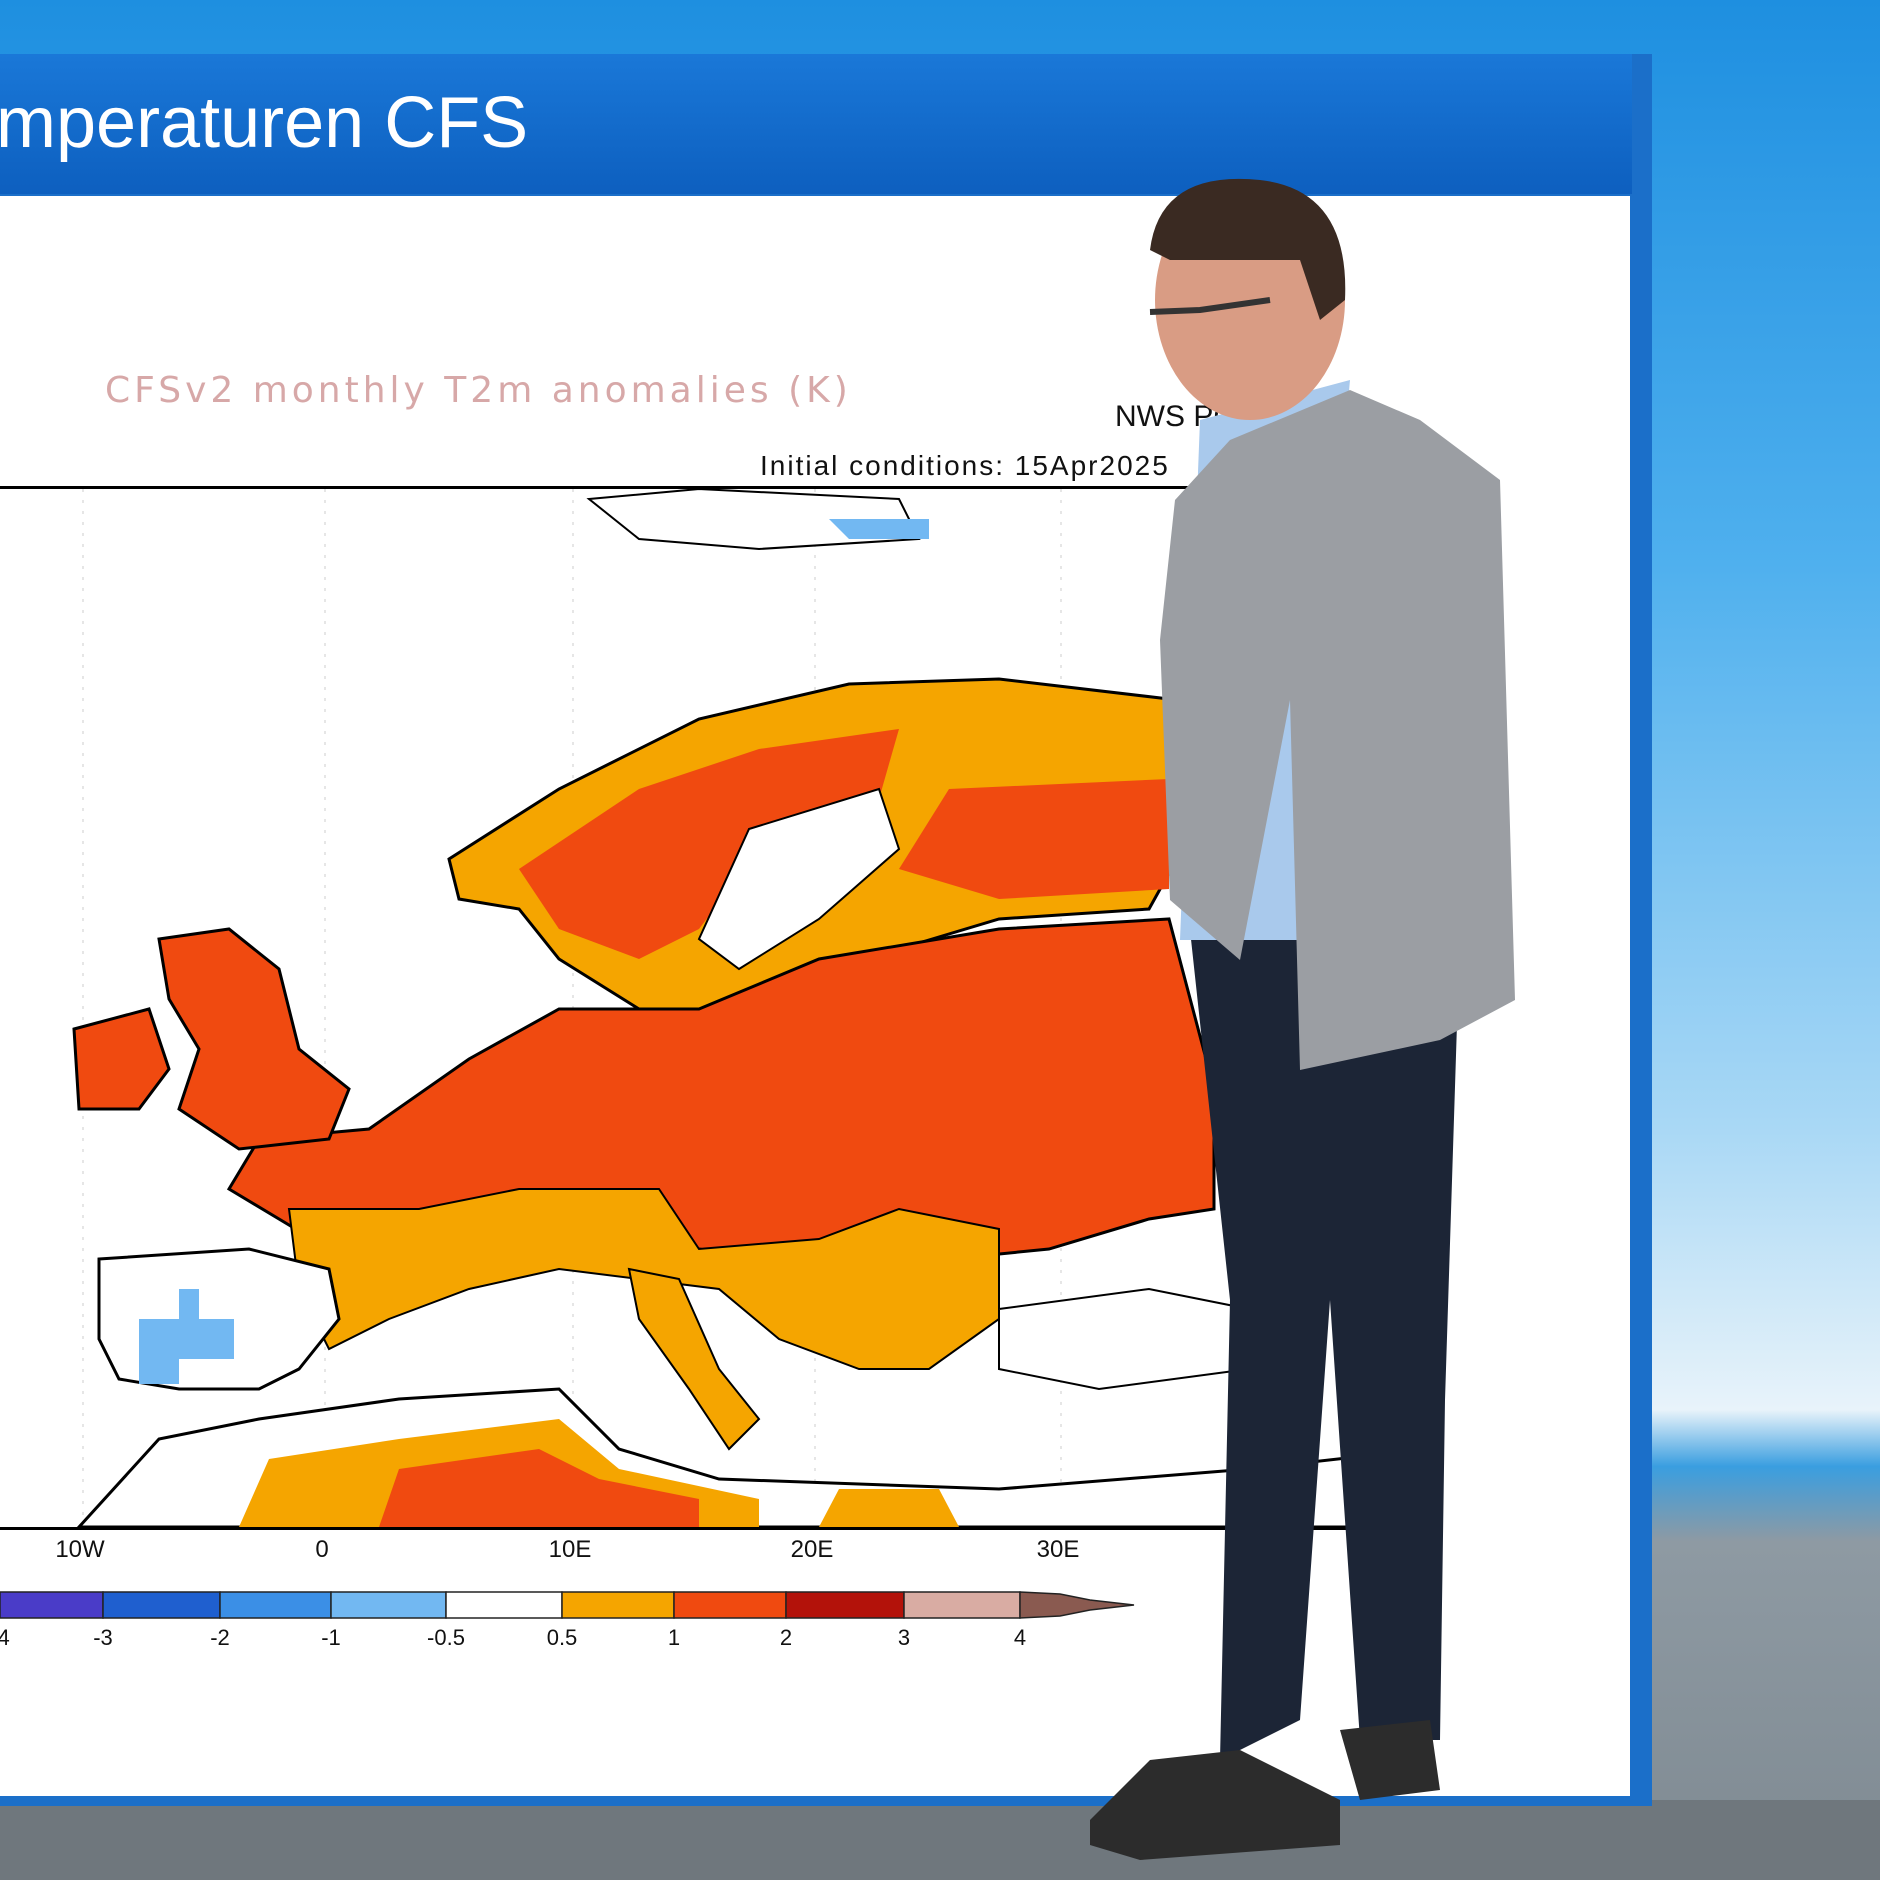 The height and width of the screenshot is (1880, 1880). Describe the element at coordinates (80, 1549) in the screenshot. I see `lon-label-10w: 10W` at that location.